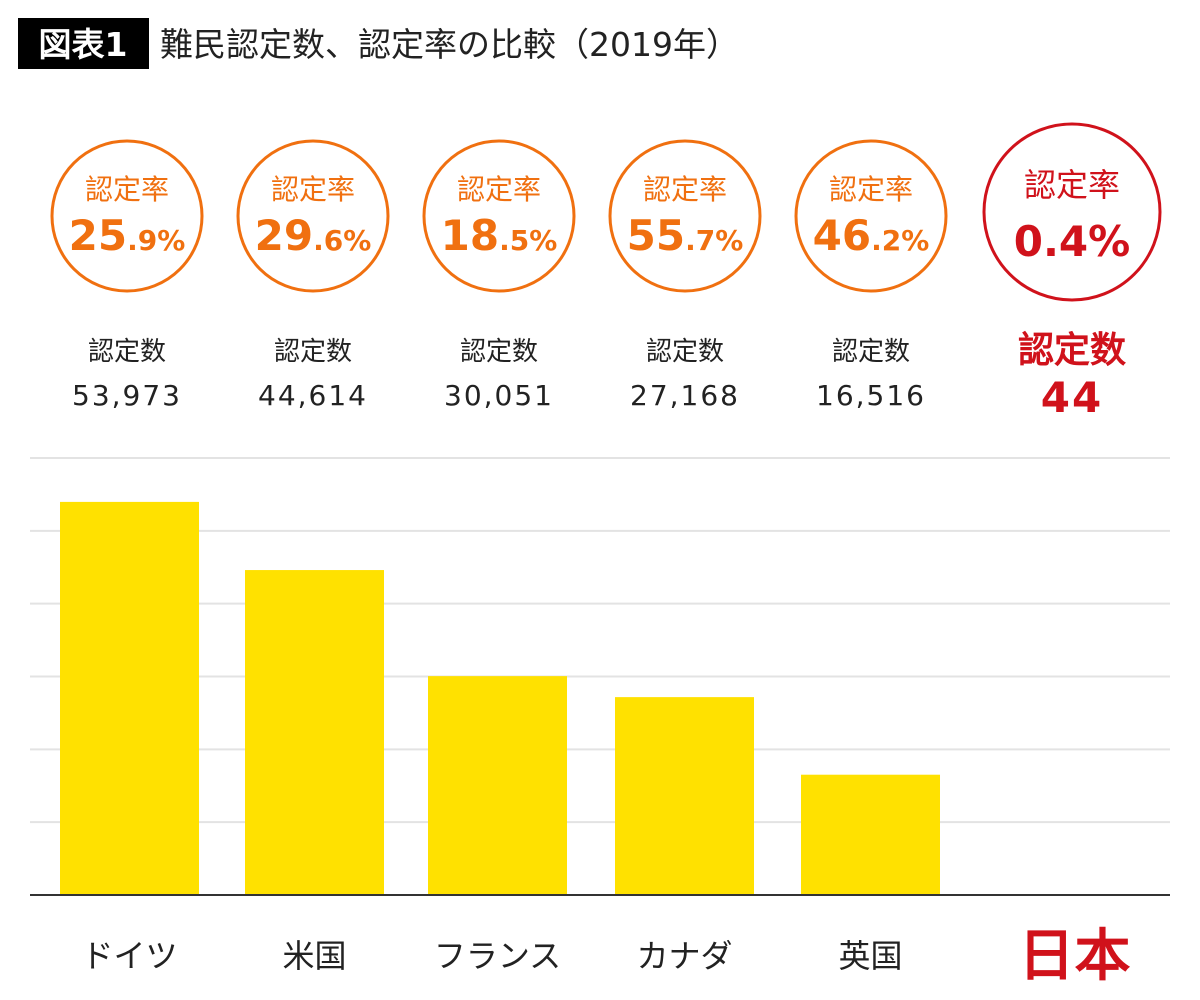  What do you see at coordinates (685, 395) in the screenshot?
I see `count-value: 27,168` at bounding box center [685, 395].